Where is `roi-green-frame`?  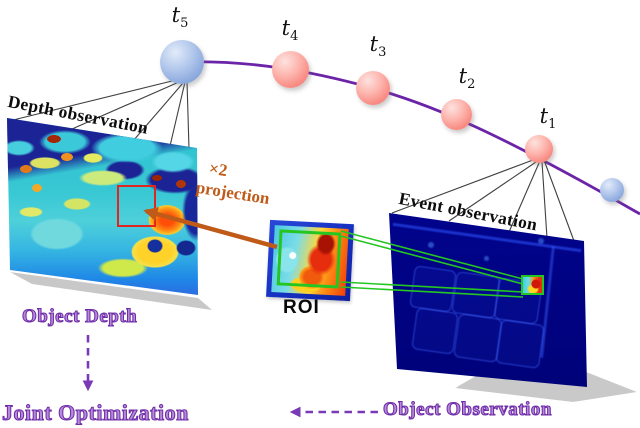
roi-green-frame is located at coordinates (309, 259).